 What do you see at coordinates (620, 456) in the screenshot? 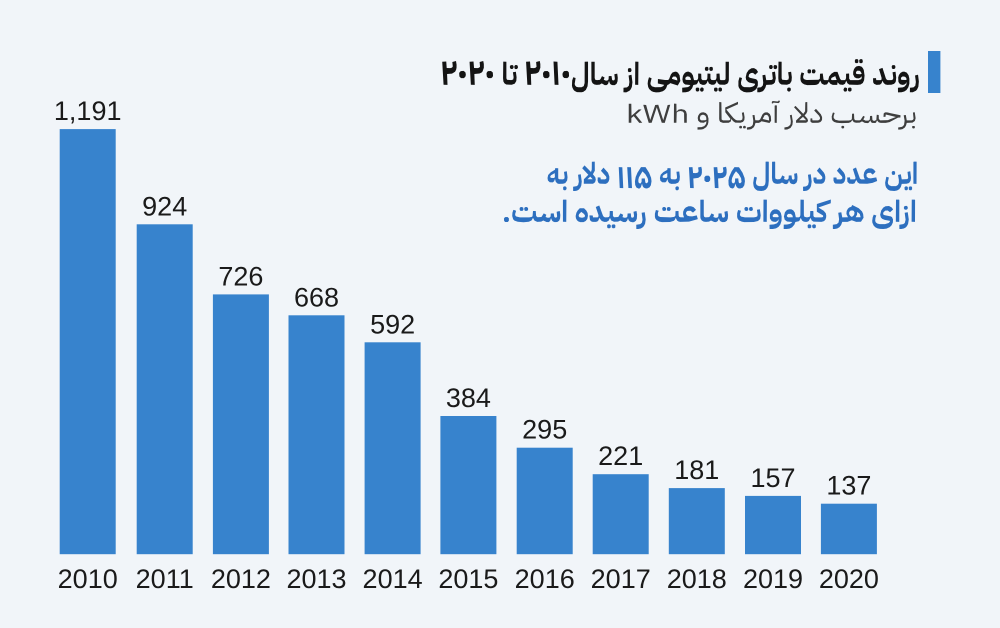
I see `svg-text: 221` at bounding box center [620, 456].